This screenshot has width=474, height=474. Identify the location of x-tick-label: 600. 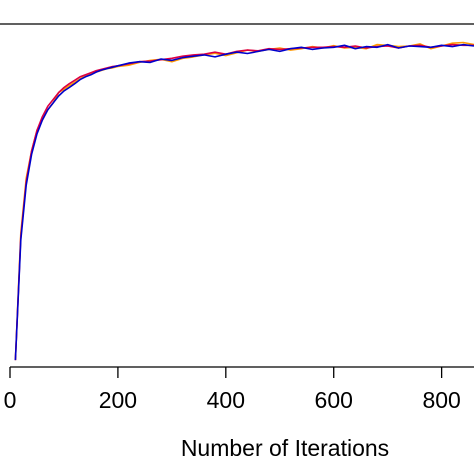
(334, 400).